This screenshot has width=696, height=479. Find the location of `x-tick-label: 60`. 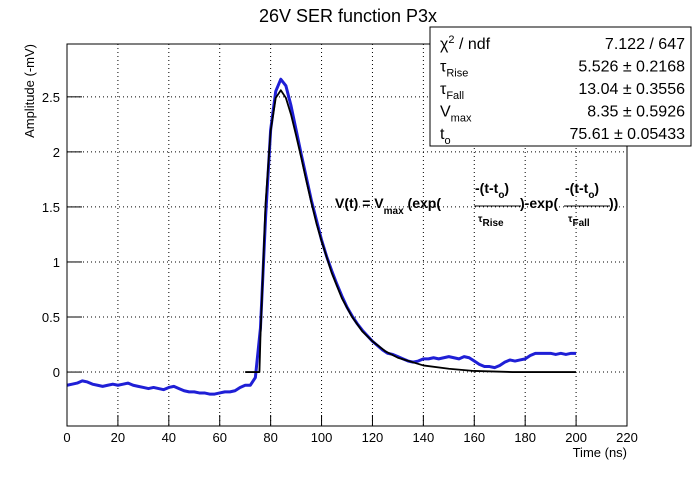

x-tick-label: 60 is located at coordinates (219, 437).